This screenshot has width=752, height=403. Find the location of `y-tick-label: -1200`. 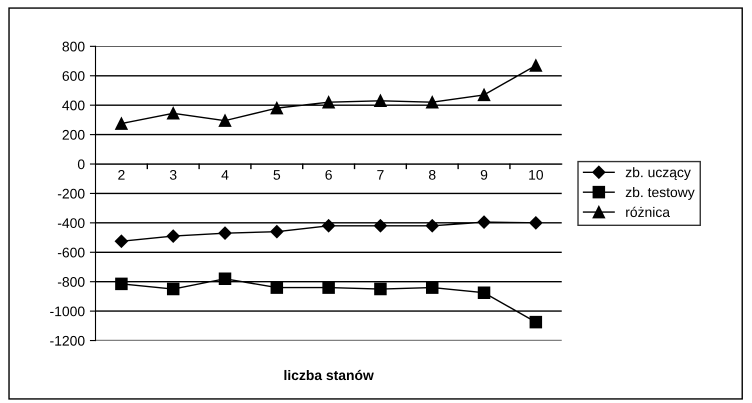

y-tick-label: -1200 is located at coordinates (67, 341).